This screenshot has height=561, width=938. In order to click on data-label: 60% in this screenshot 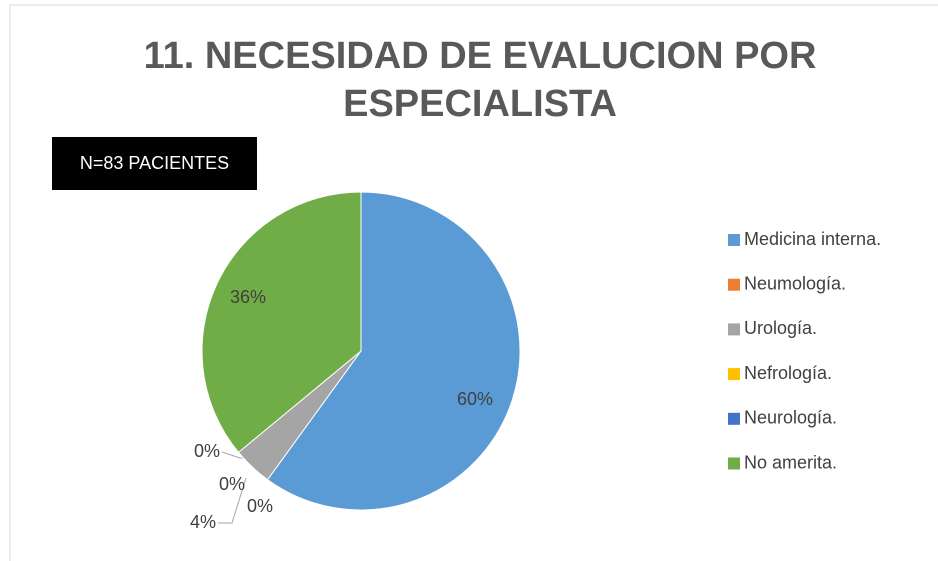, I will do `click(475, 399)`.